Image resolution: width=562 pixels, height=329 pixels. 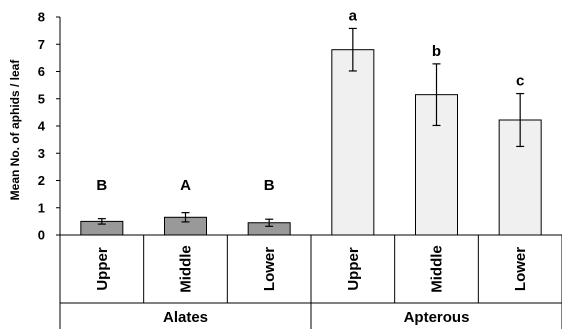 What do you see at coordinates (41, 17) in the screenshot?
I see `y-tick-label: 8` at bounding box center [41, 17].